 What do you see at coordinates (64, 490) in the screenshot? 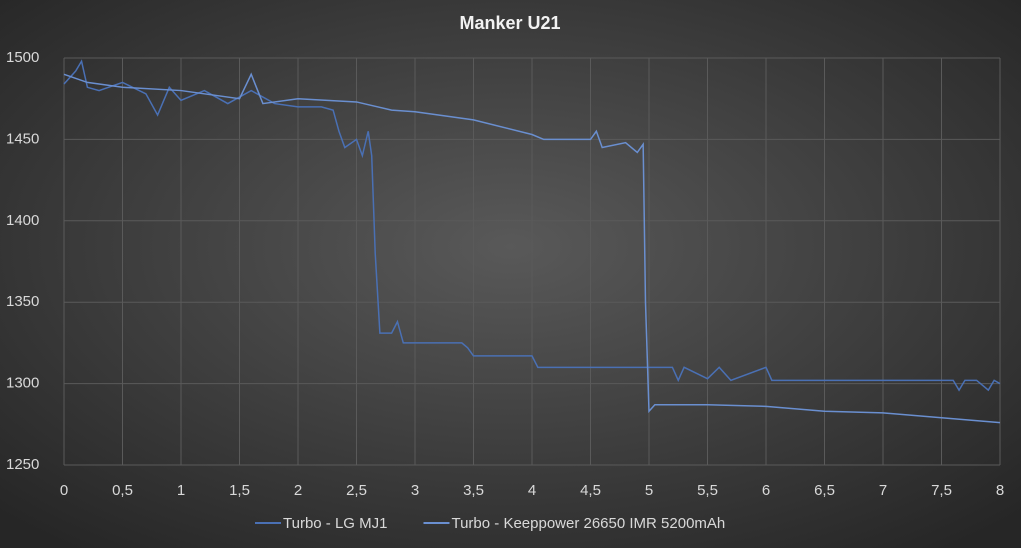
I see `x-tick-label: 0` at bounding box center [64, 490].